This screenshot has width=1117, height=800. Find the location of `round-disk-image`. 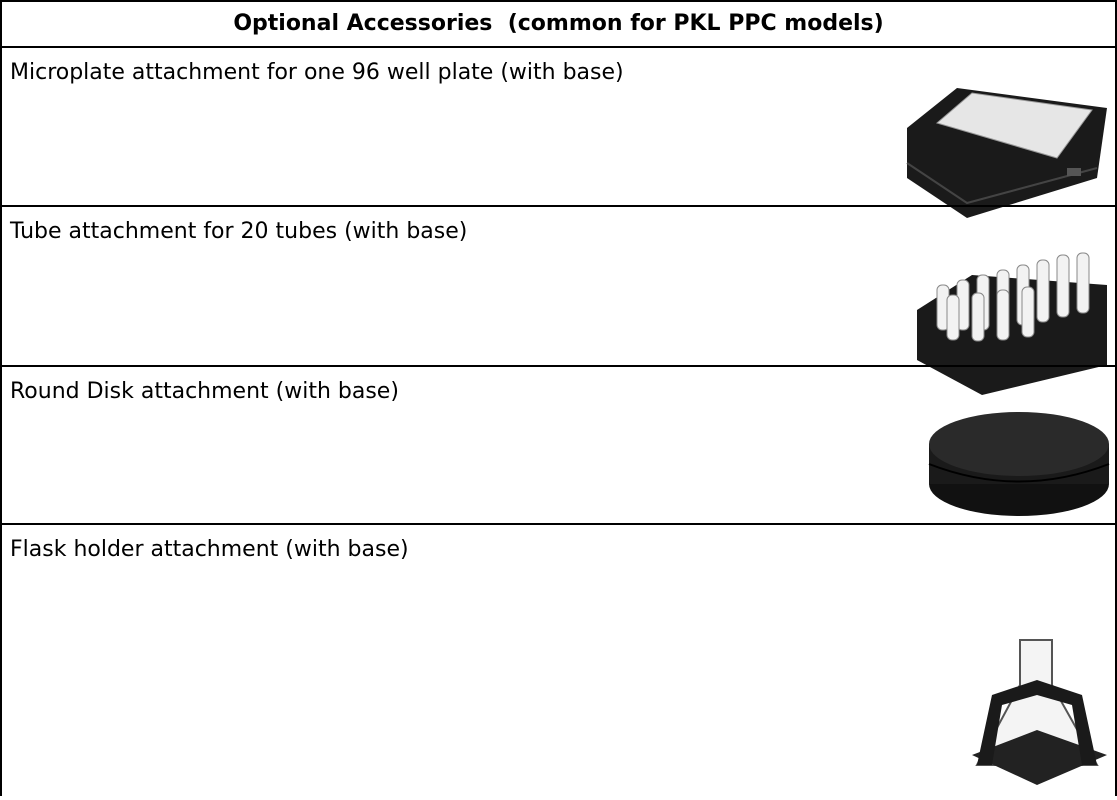

round-disk-image is located at coordinates (1019, 464).